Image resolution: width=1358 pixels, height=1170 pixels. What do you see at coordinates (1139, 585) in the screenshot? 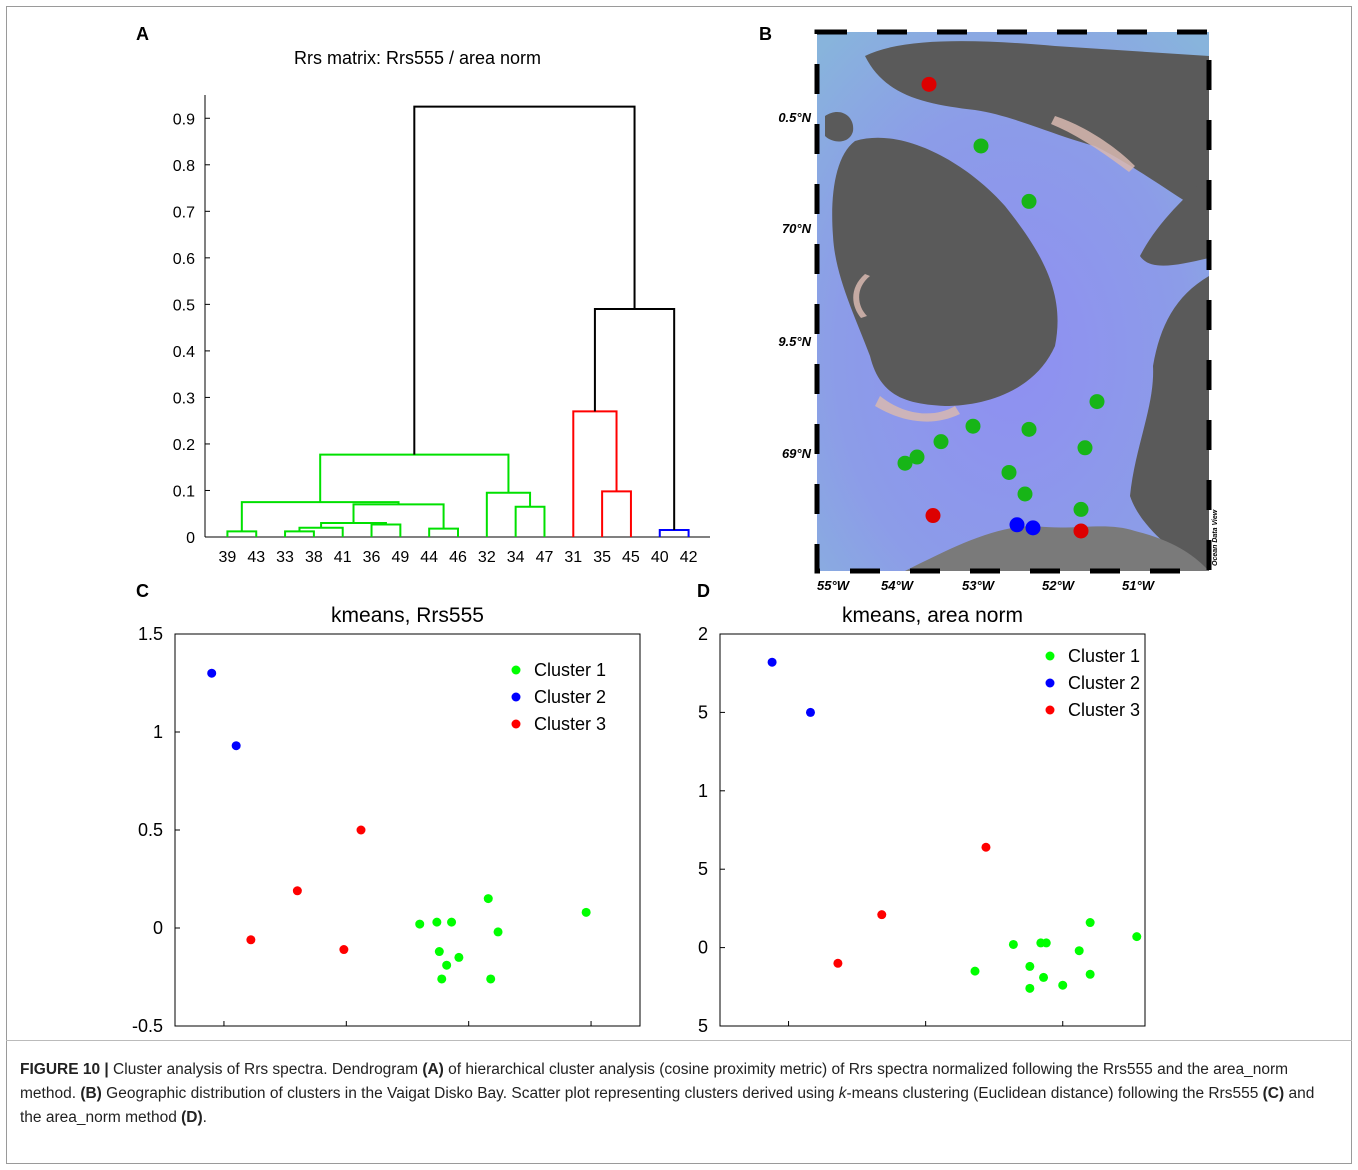
I see `longitude-label: 51°W` at bounding box center [1139, 585].